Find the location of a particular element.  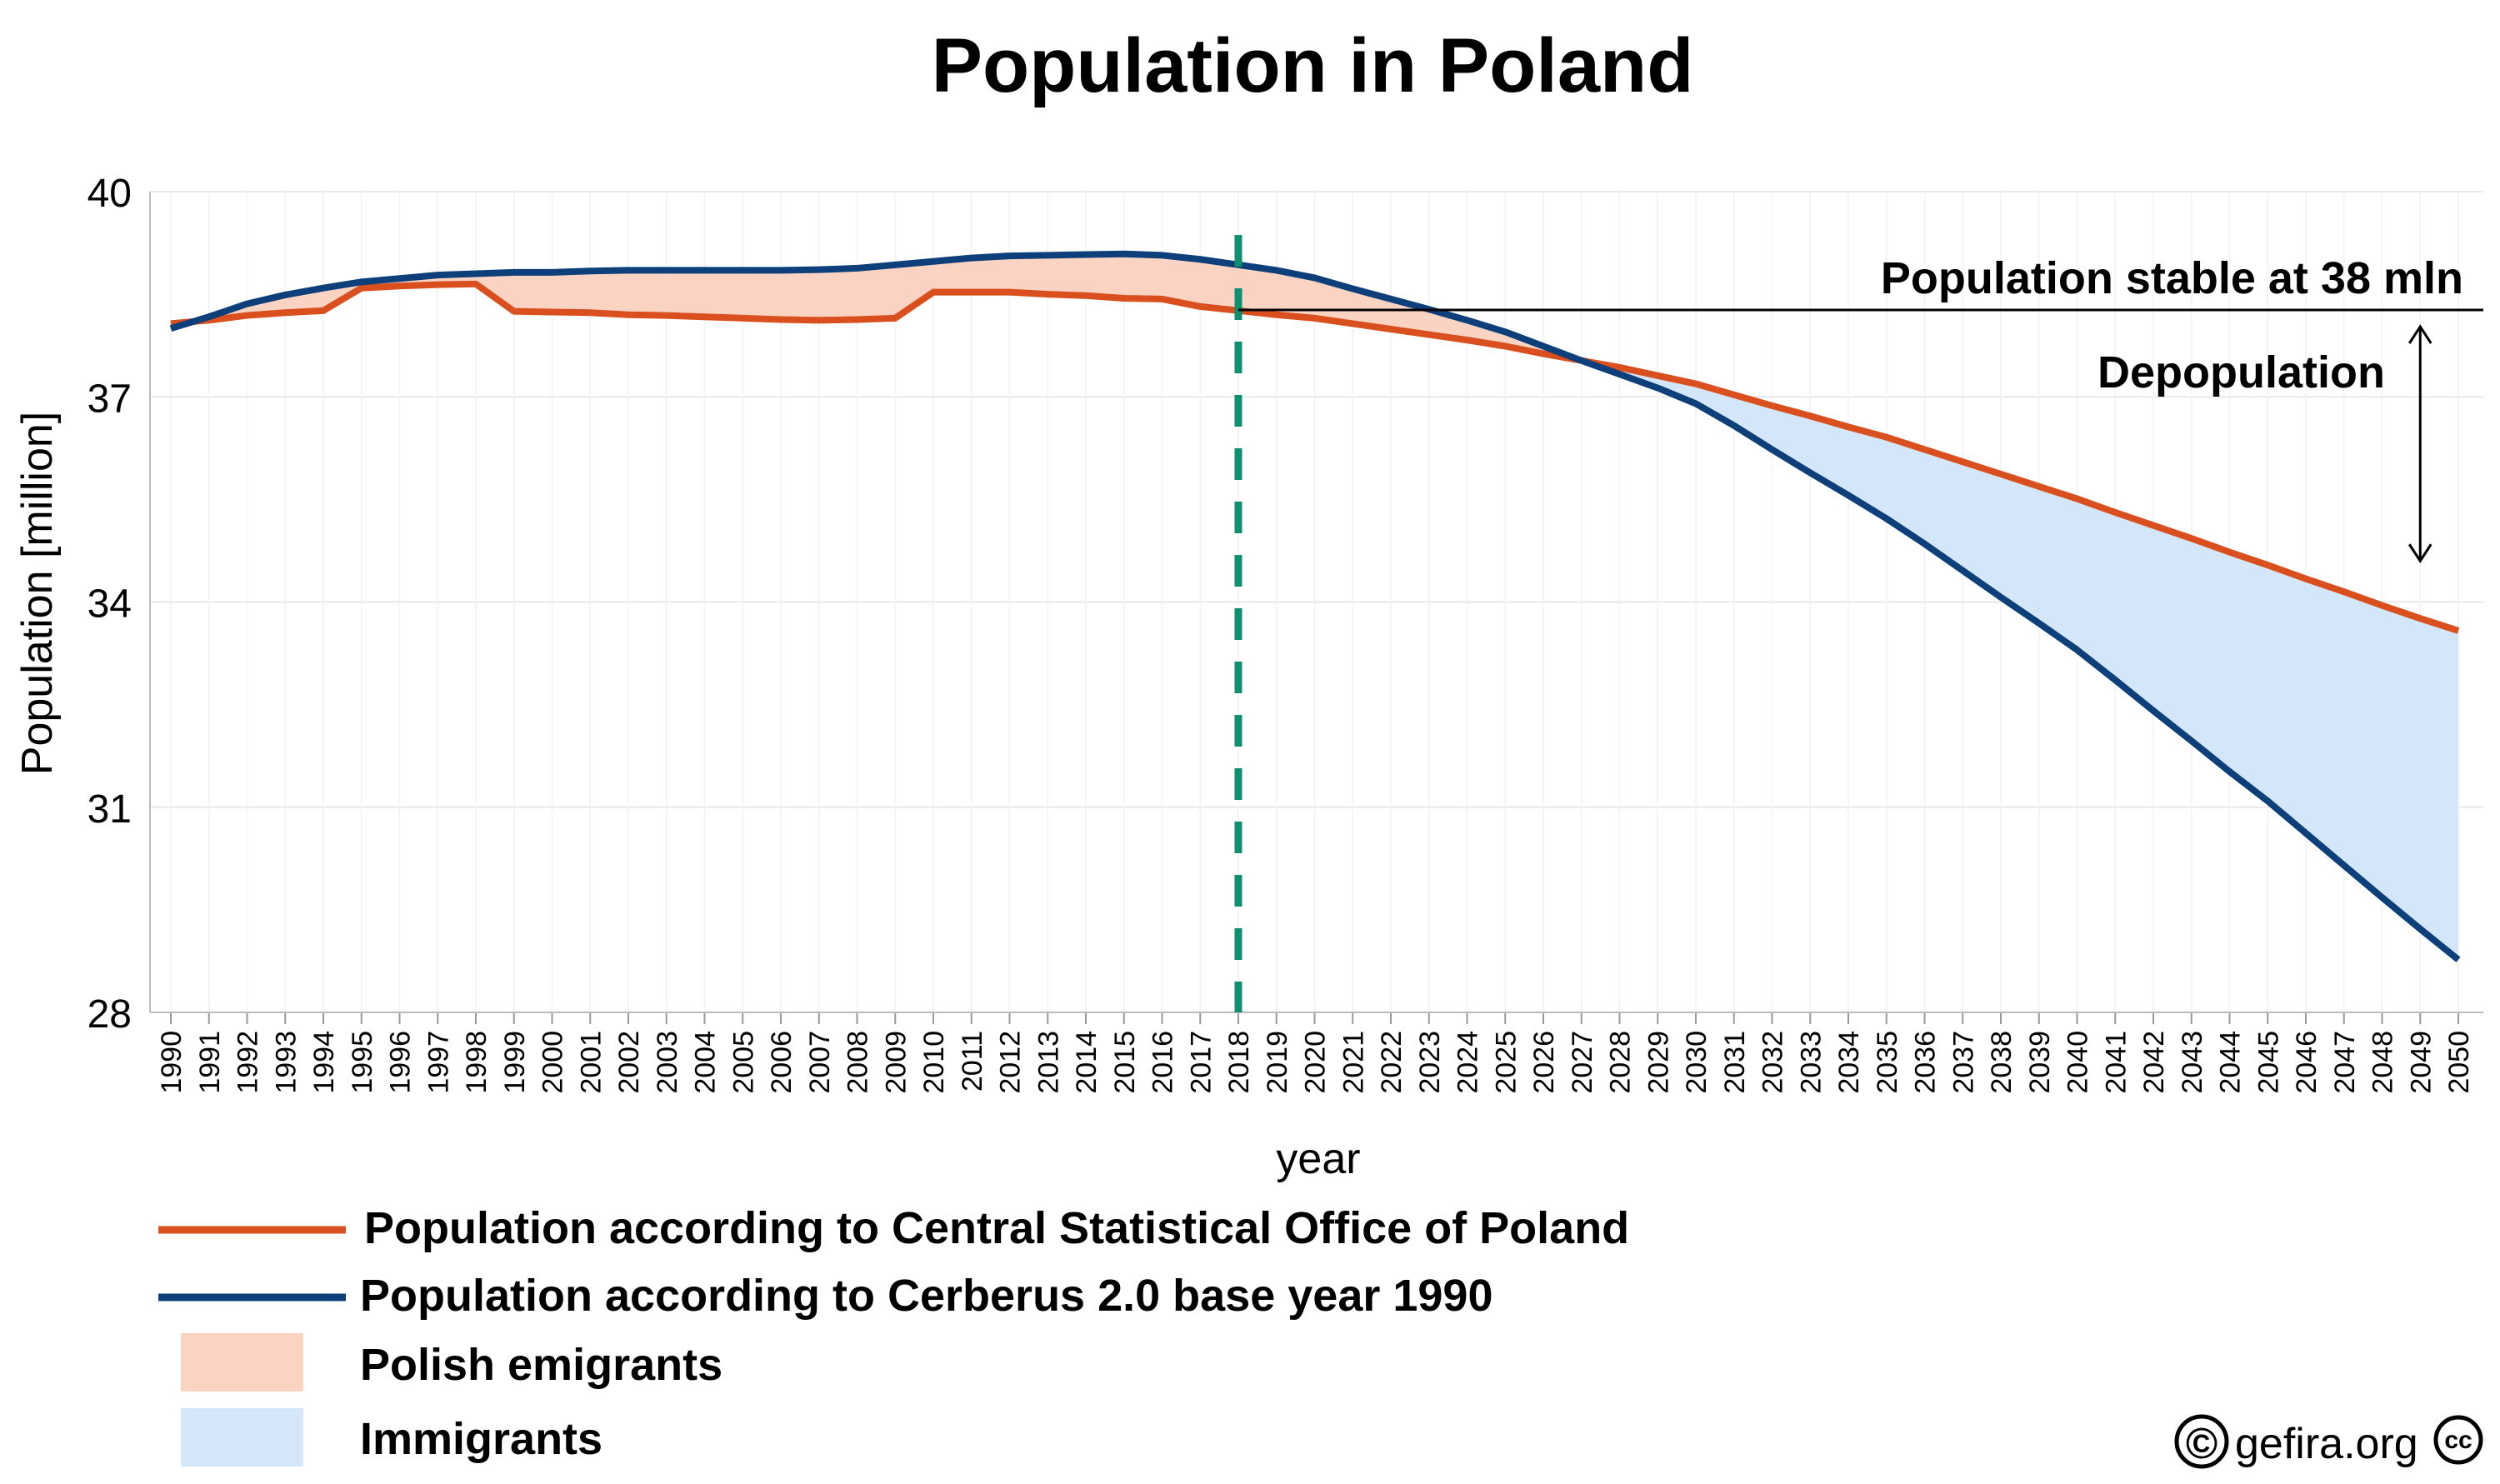

x-tick-label-2022: 2022 is located at coordinates (1392, 1062).